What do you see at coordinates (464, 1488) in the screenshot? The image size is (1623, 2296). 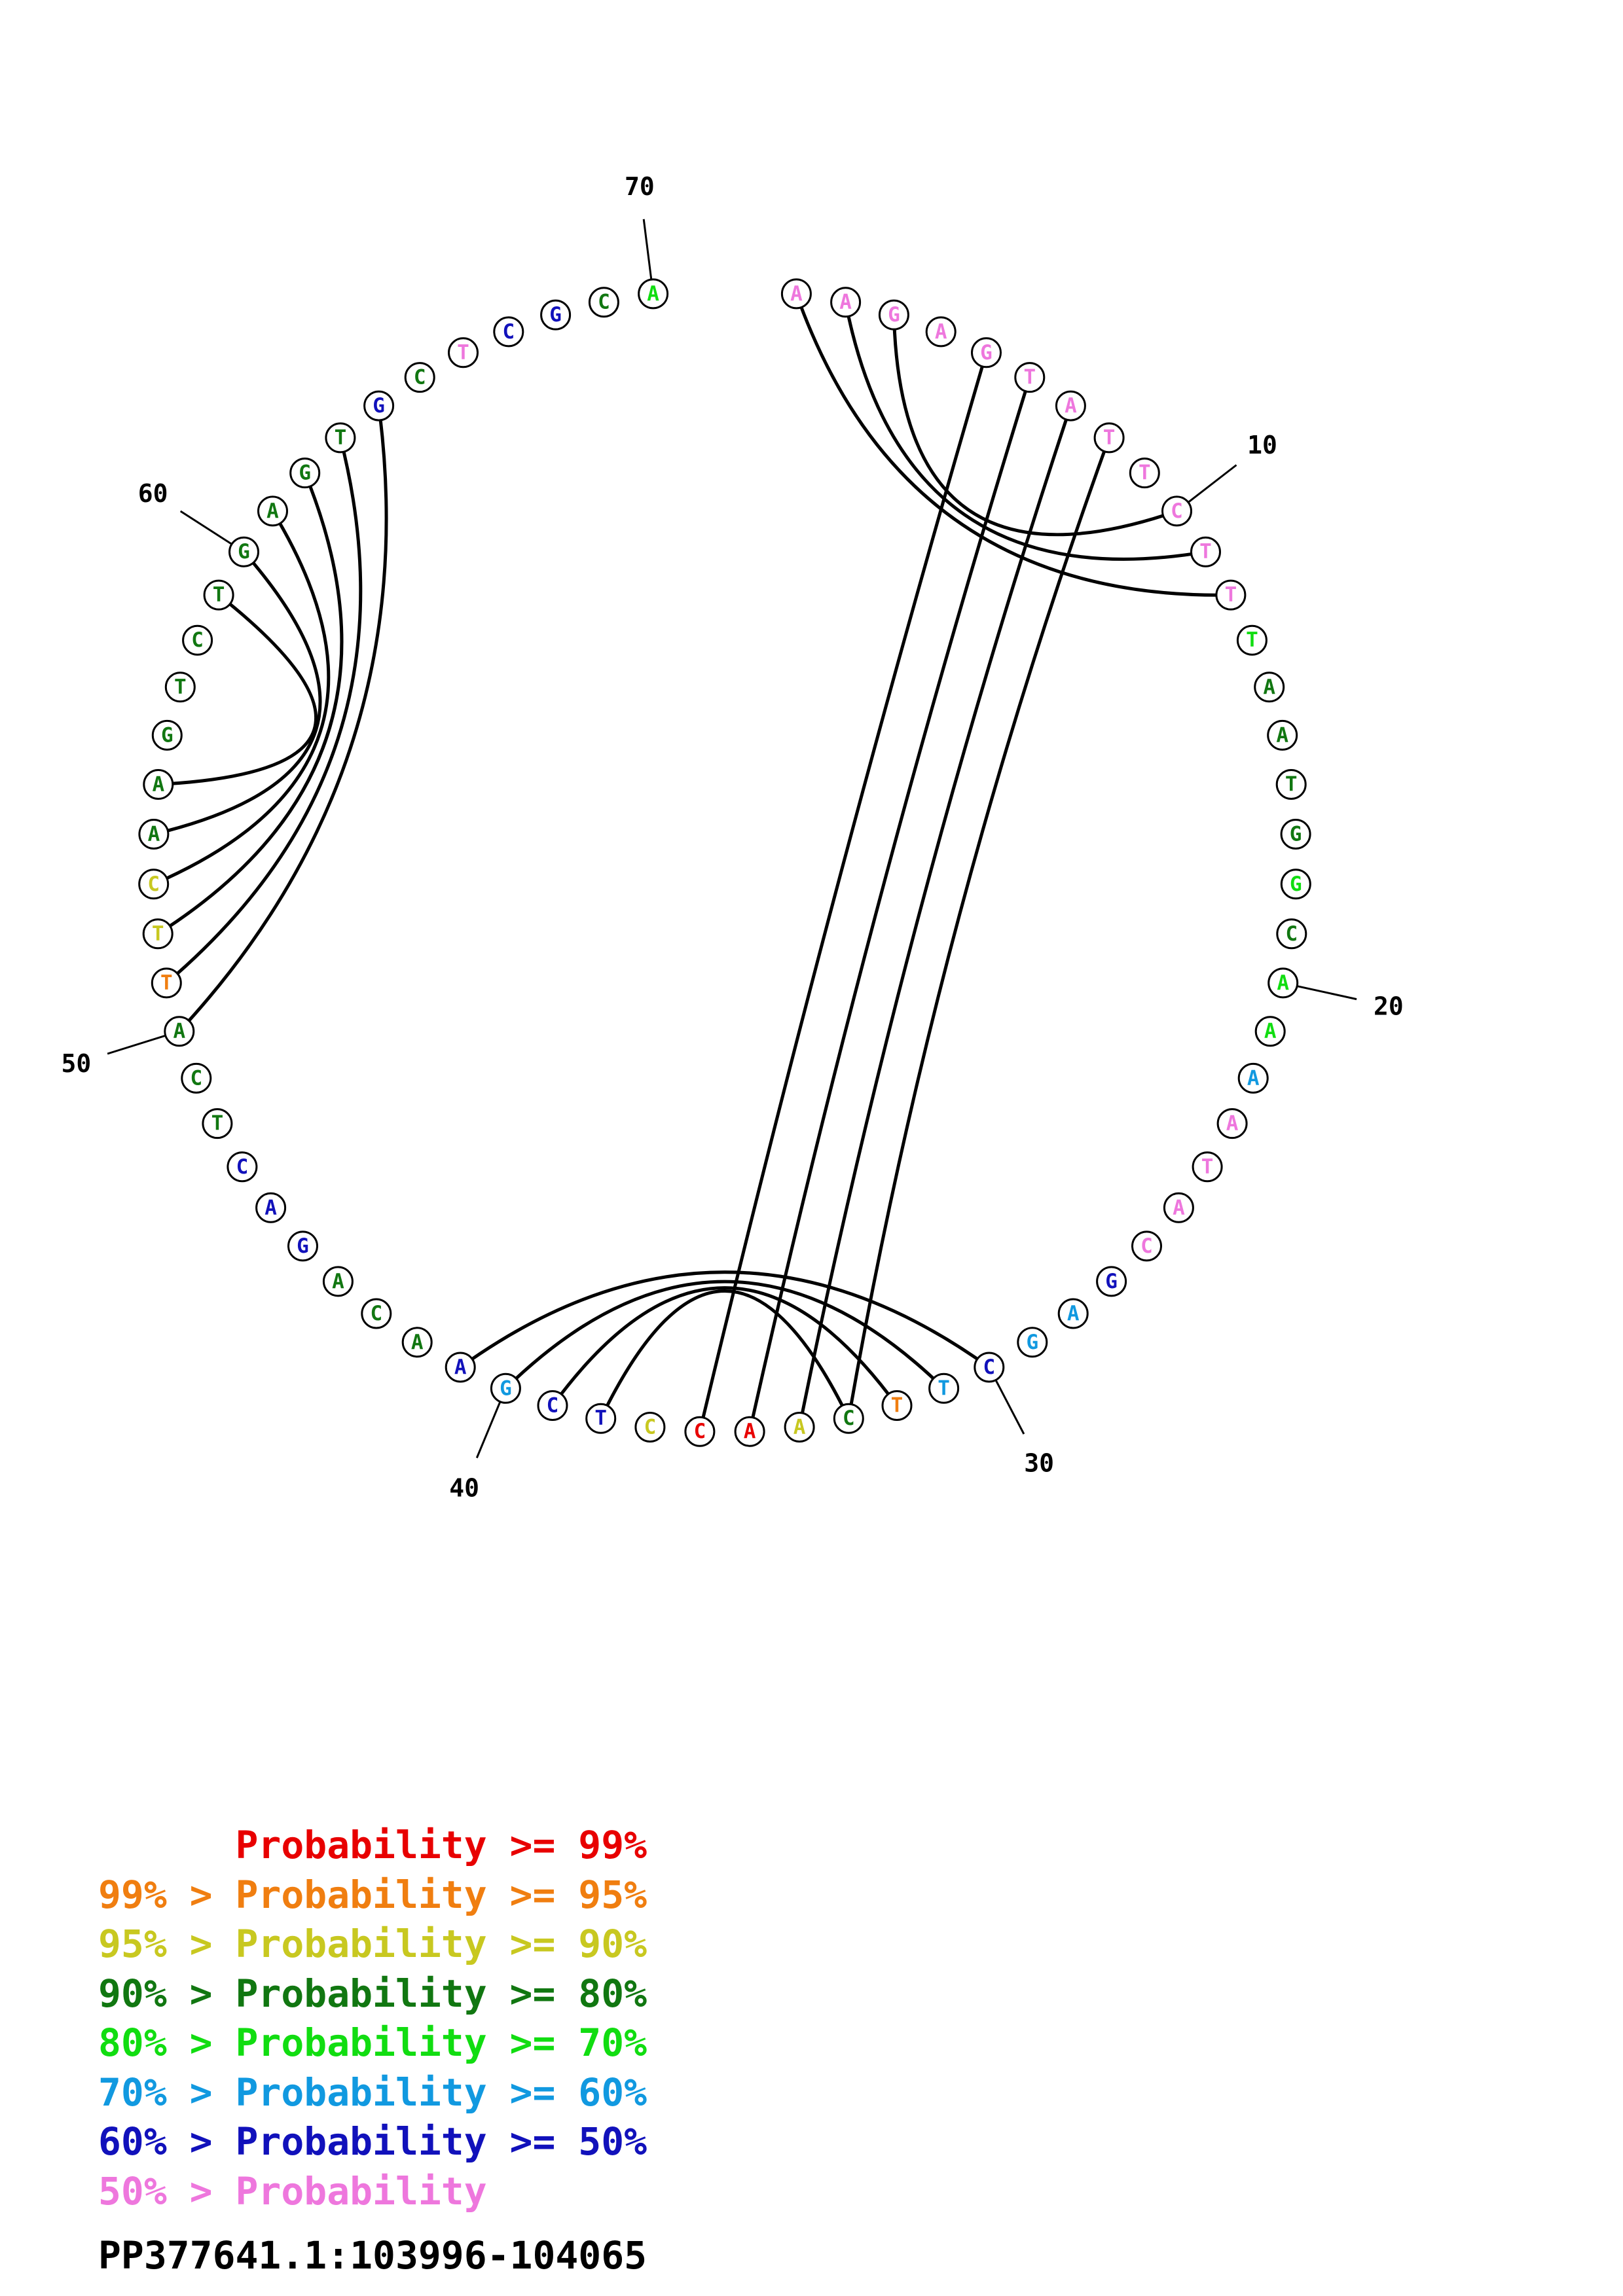 I see `tick-label: 40` at bounding box center [464, 1488].